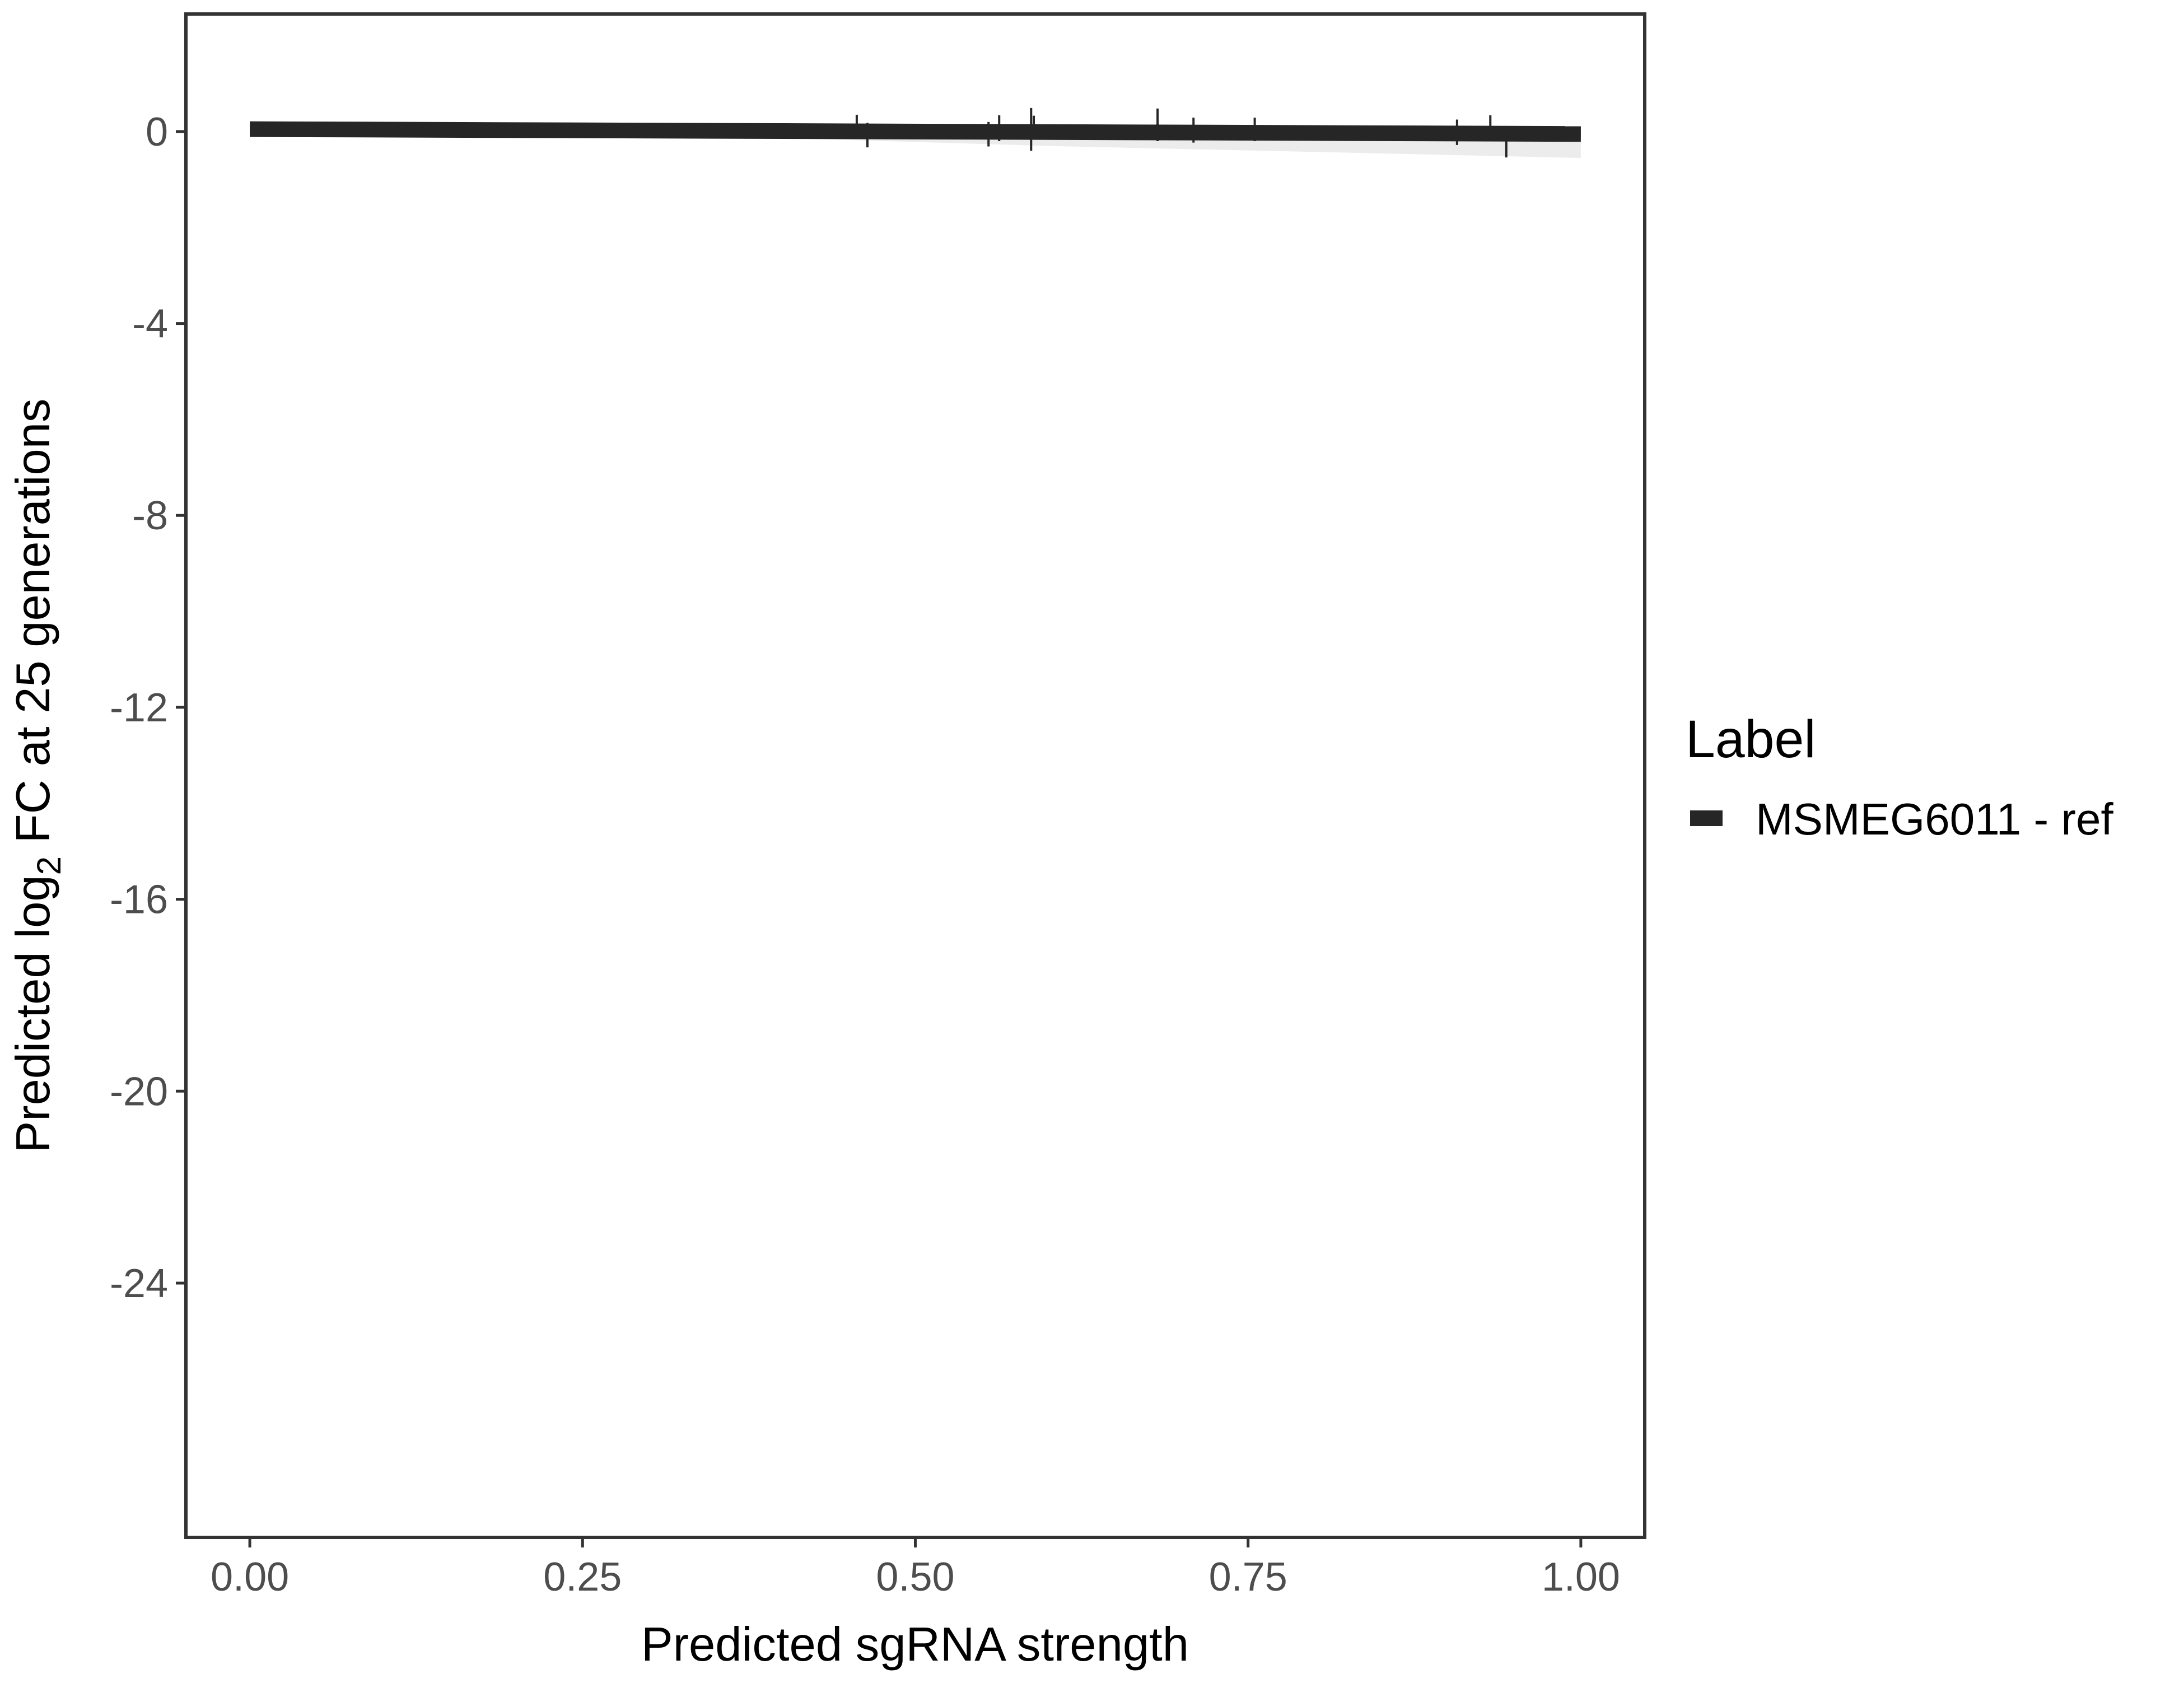 The width and height of the screenshot is (2184, 1683). Describe the element at coordinates (1248, 1577) in the screenshot. I see `x-tick-label: 0.75` at that location.